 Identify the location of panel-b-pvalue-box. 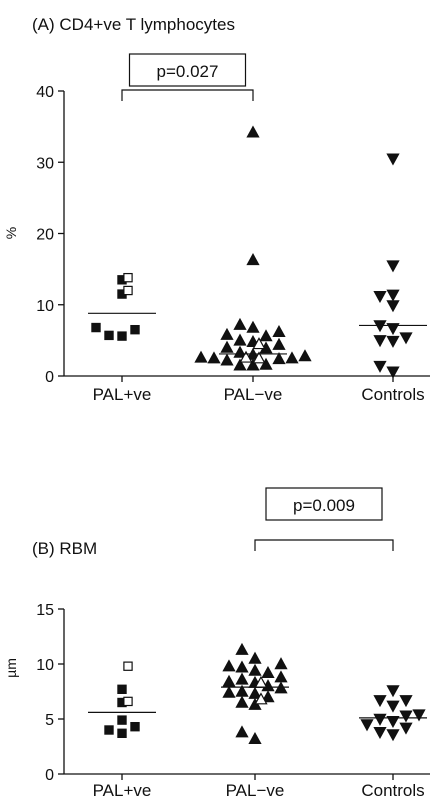
(324, 504).